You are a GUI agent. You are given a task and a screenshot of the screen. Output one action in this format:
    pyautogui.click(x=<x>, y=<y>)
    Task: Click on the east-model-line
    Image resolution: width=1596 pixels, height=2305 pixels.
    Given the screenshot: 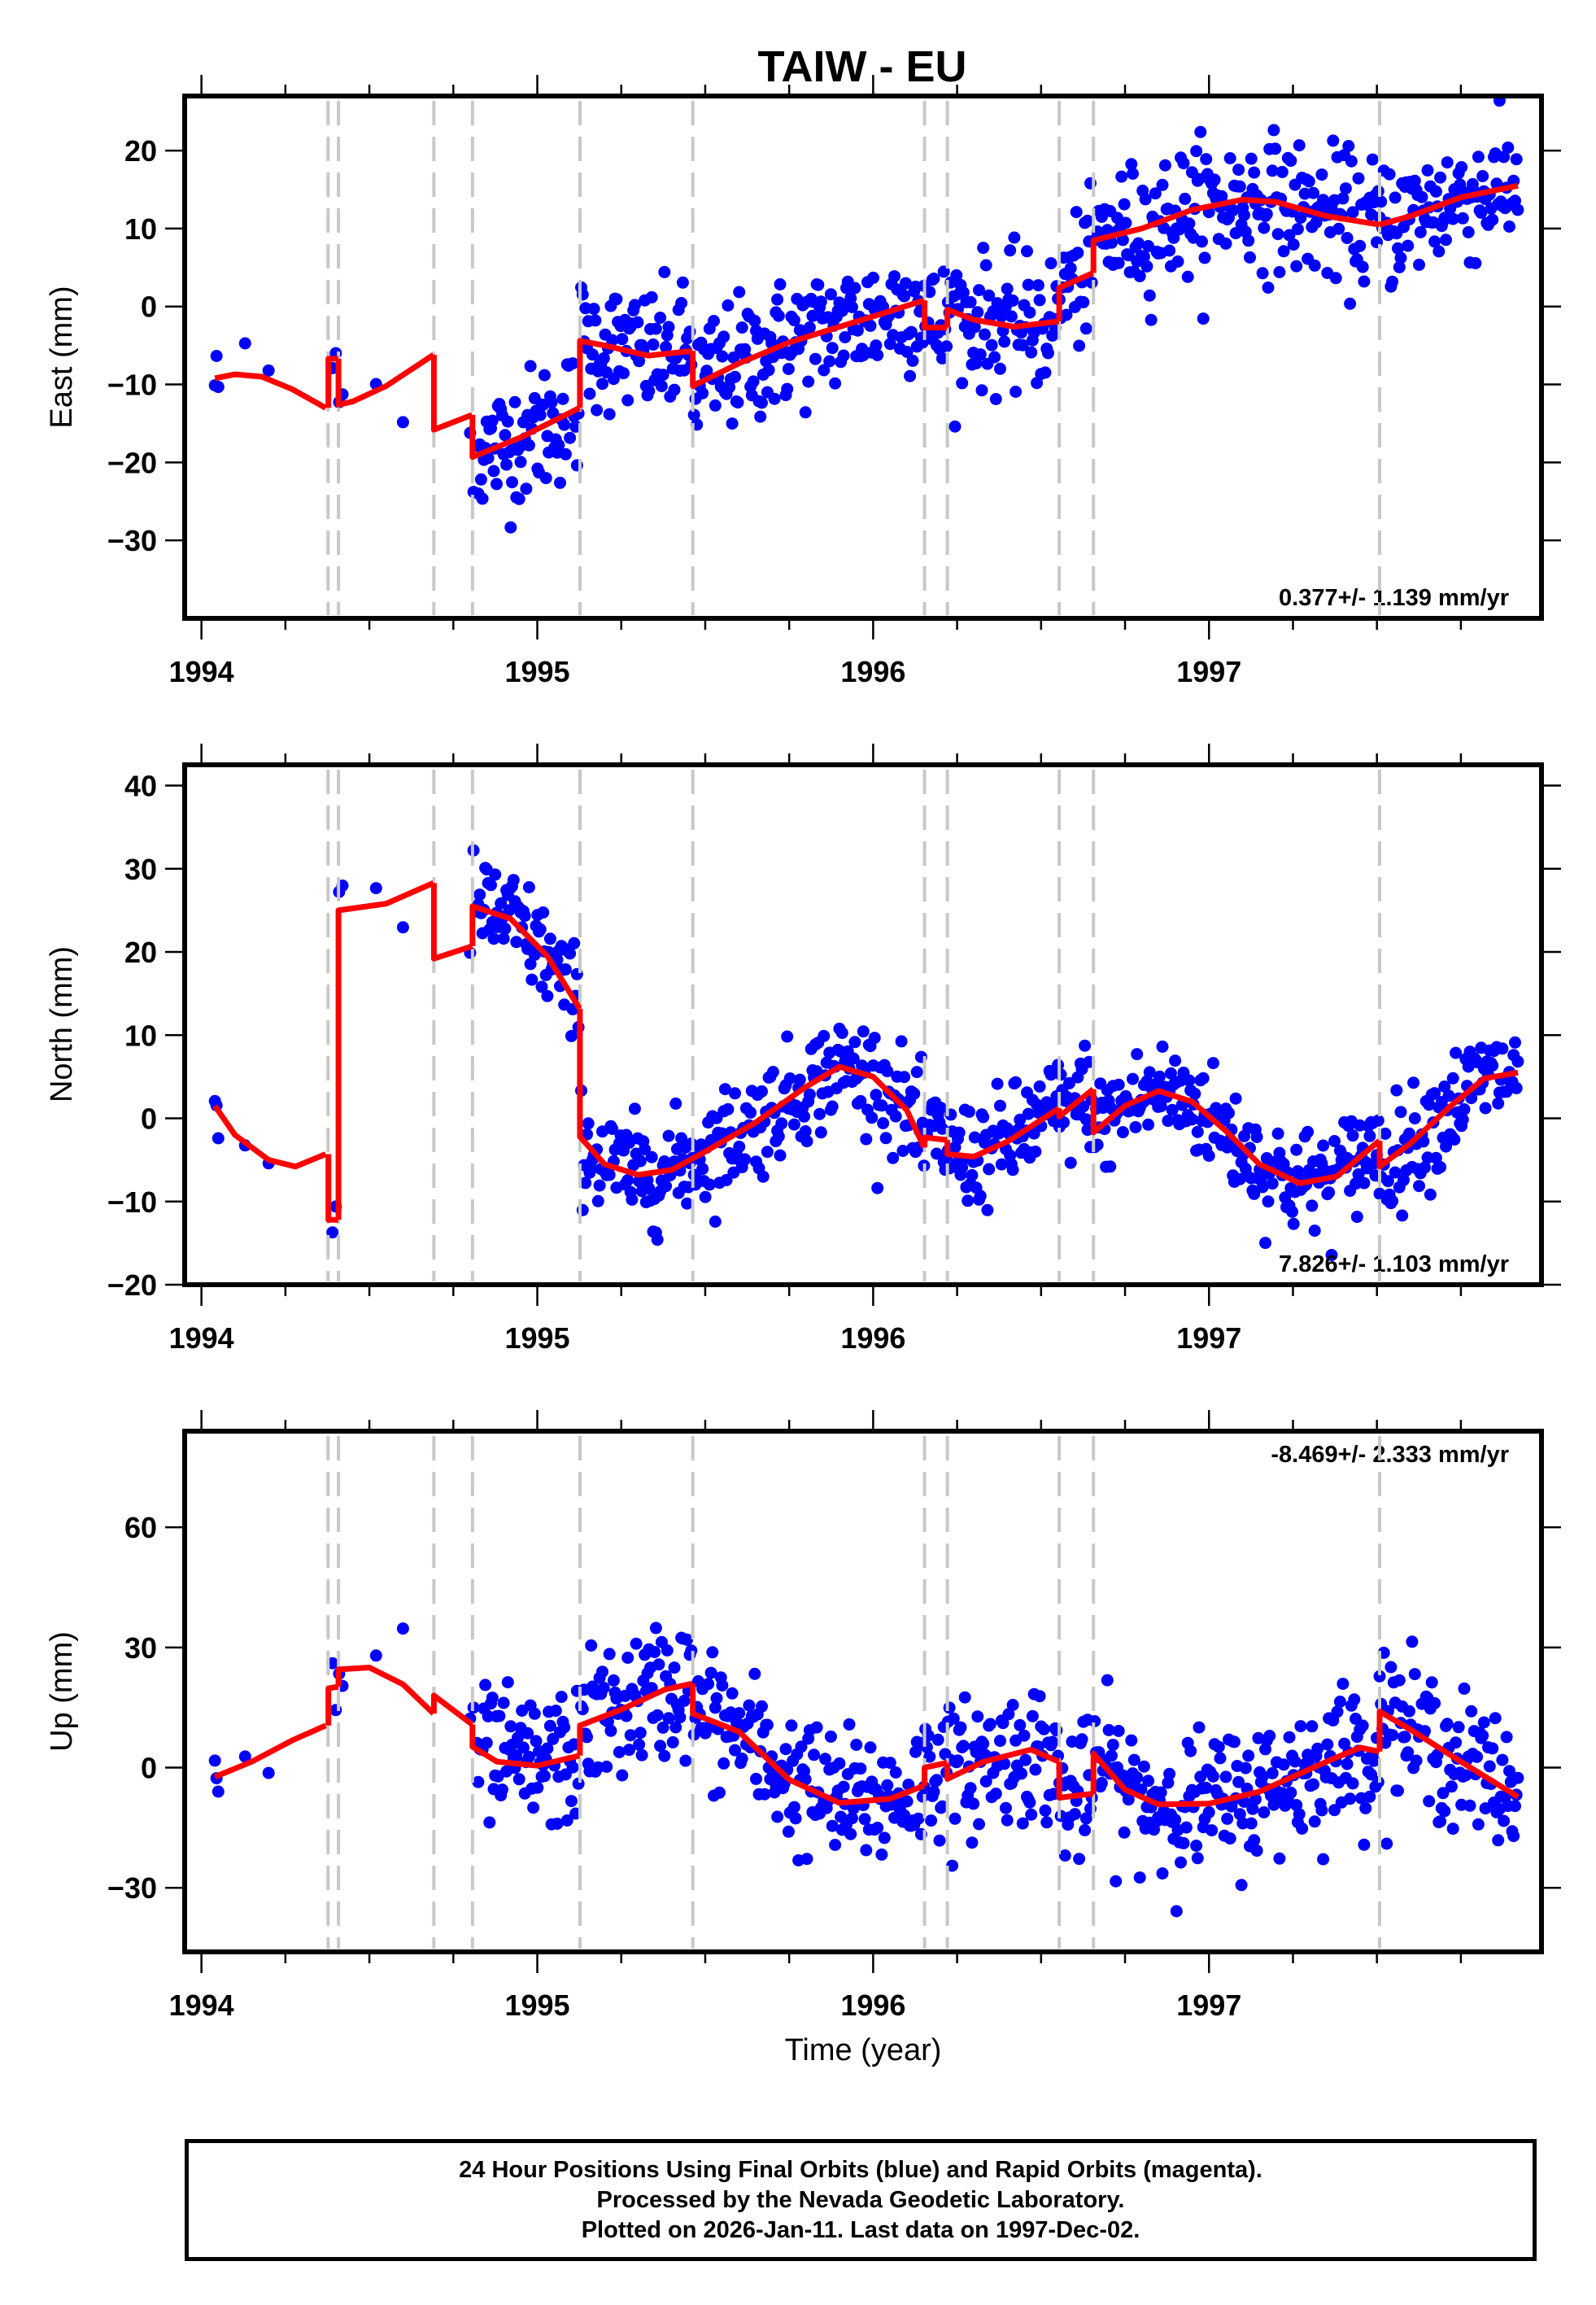 What is the action you would take?
    pyautogui.click(x=1002, y=318)
    